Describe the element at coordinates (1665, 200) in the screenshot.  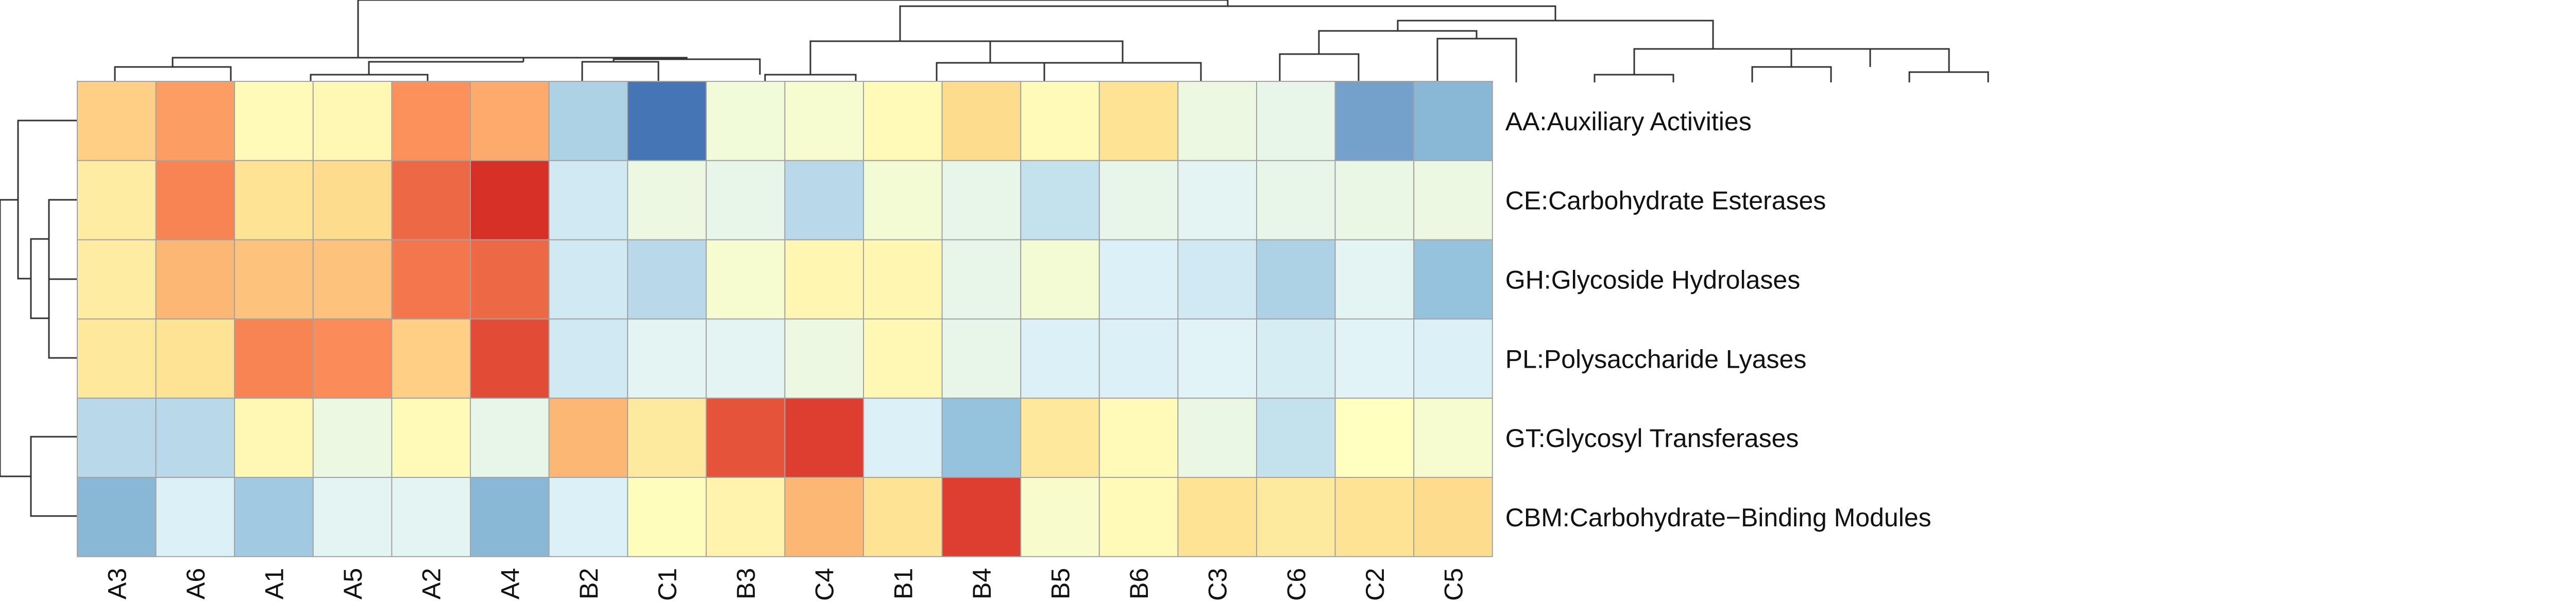
I see `row-label: CE:Carbohydrate Esterases` at that location.